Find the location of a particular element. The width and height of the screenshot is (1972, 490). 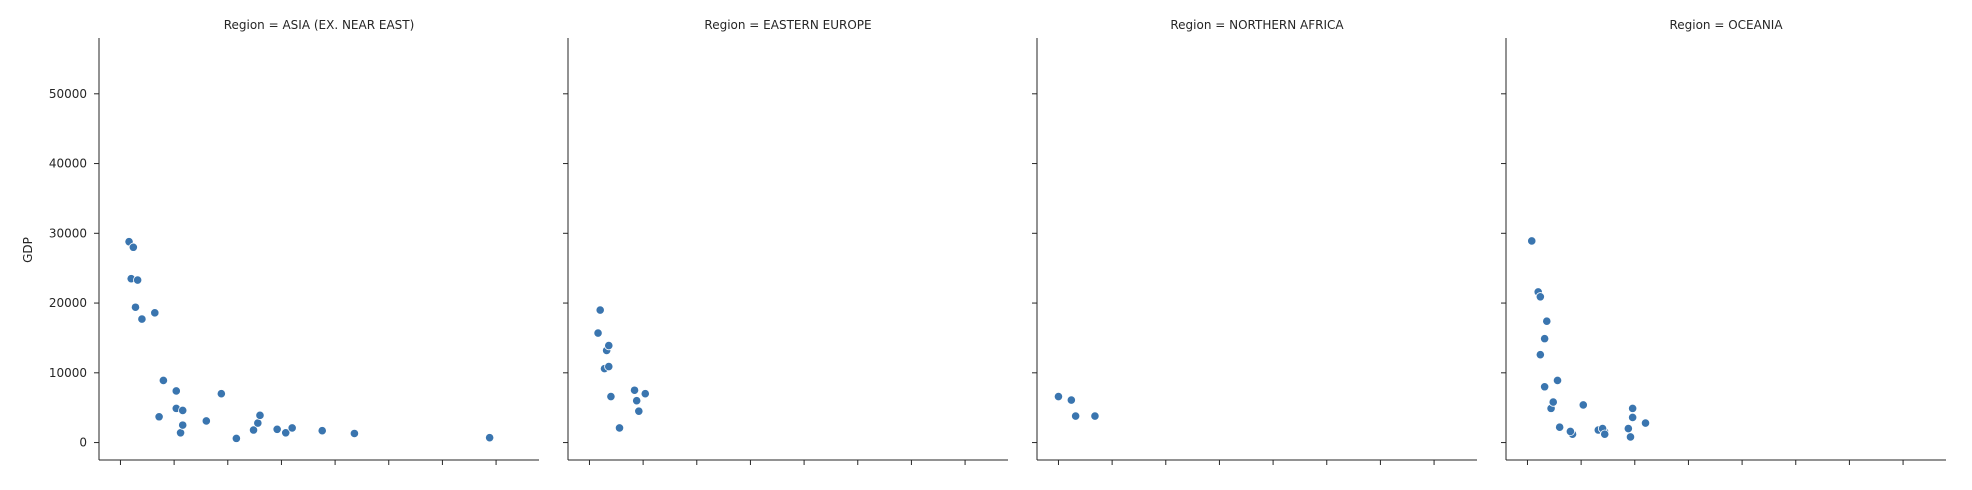

facet-title: Region = EASTERN EUROPE is located at coordinates (787, 25).